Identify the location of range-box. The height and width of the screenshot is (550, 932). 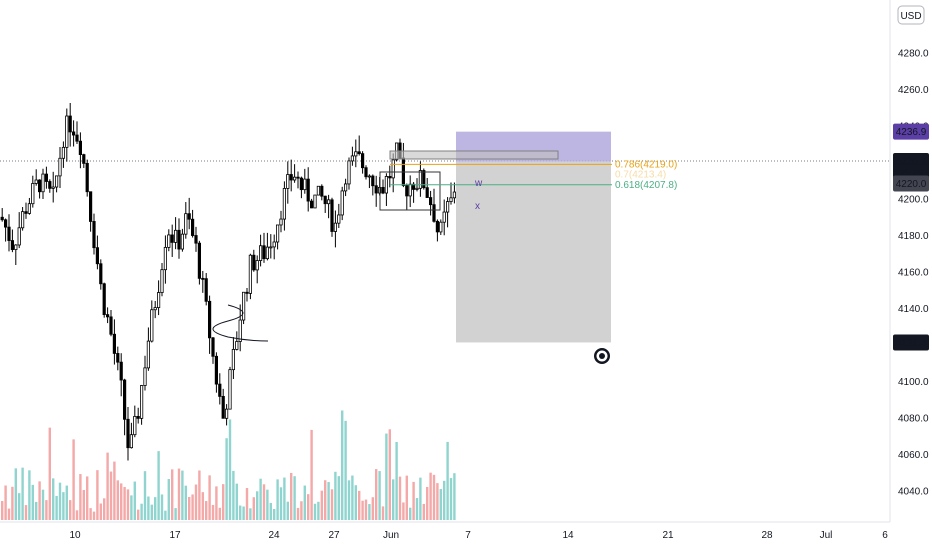
(474, 155).